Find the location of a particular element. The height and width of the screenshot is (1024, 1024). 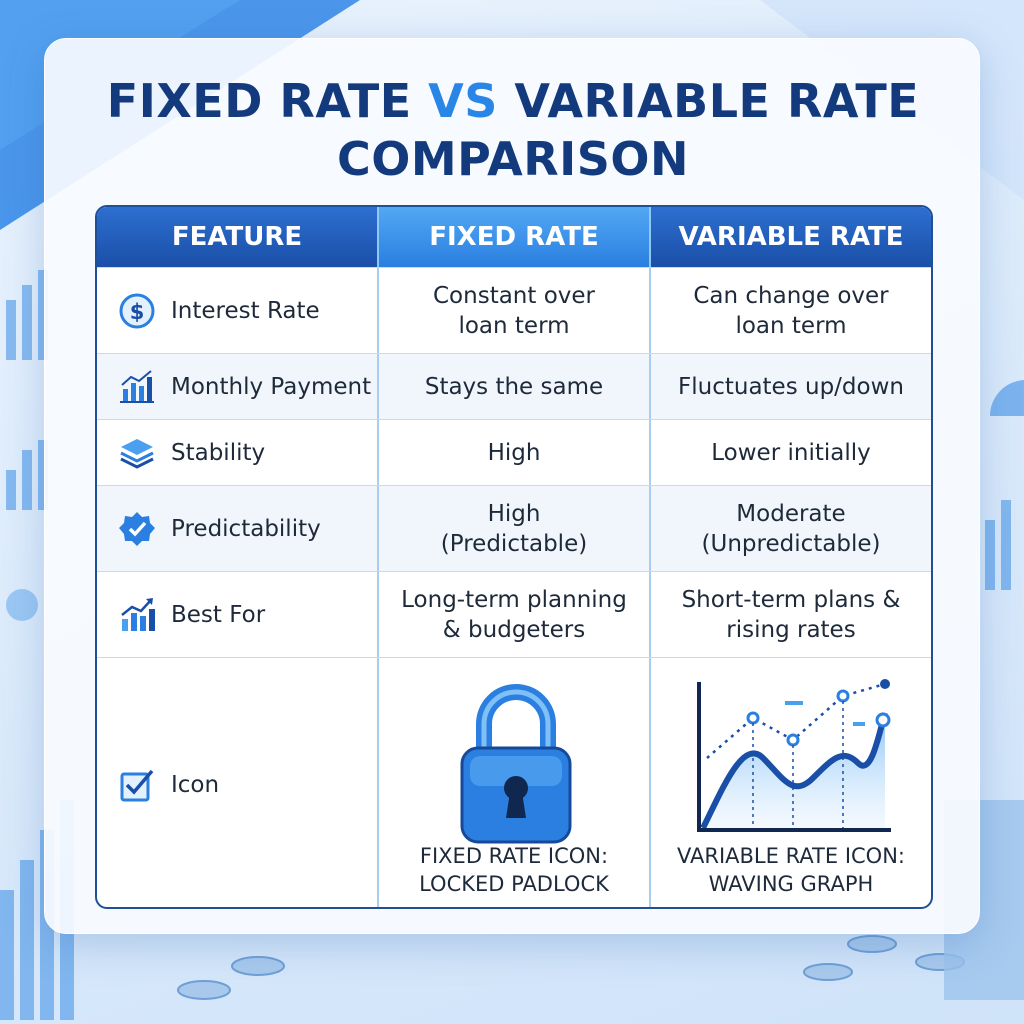

verified-badge-icon is located at coordinates (137, 528).